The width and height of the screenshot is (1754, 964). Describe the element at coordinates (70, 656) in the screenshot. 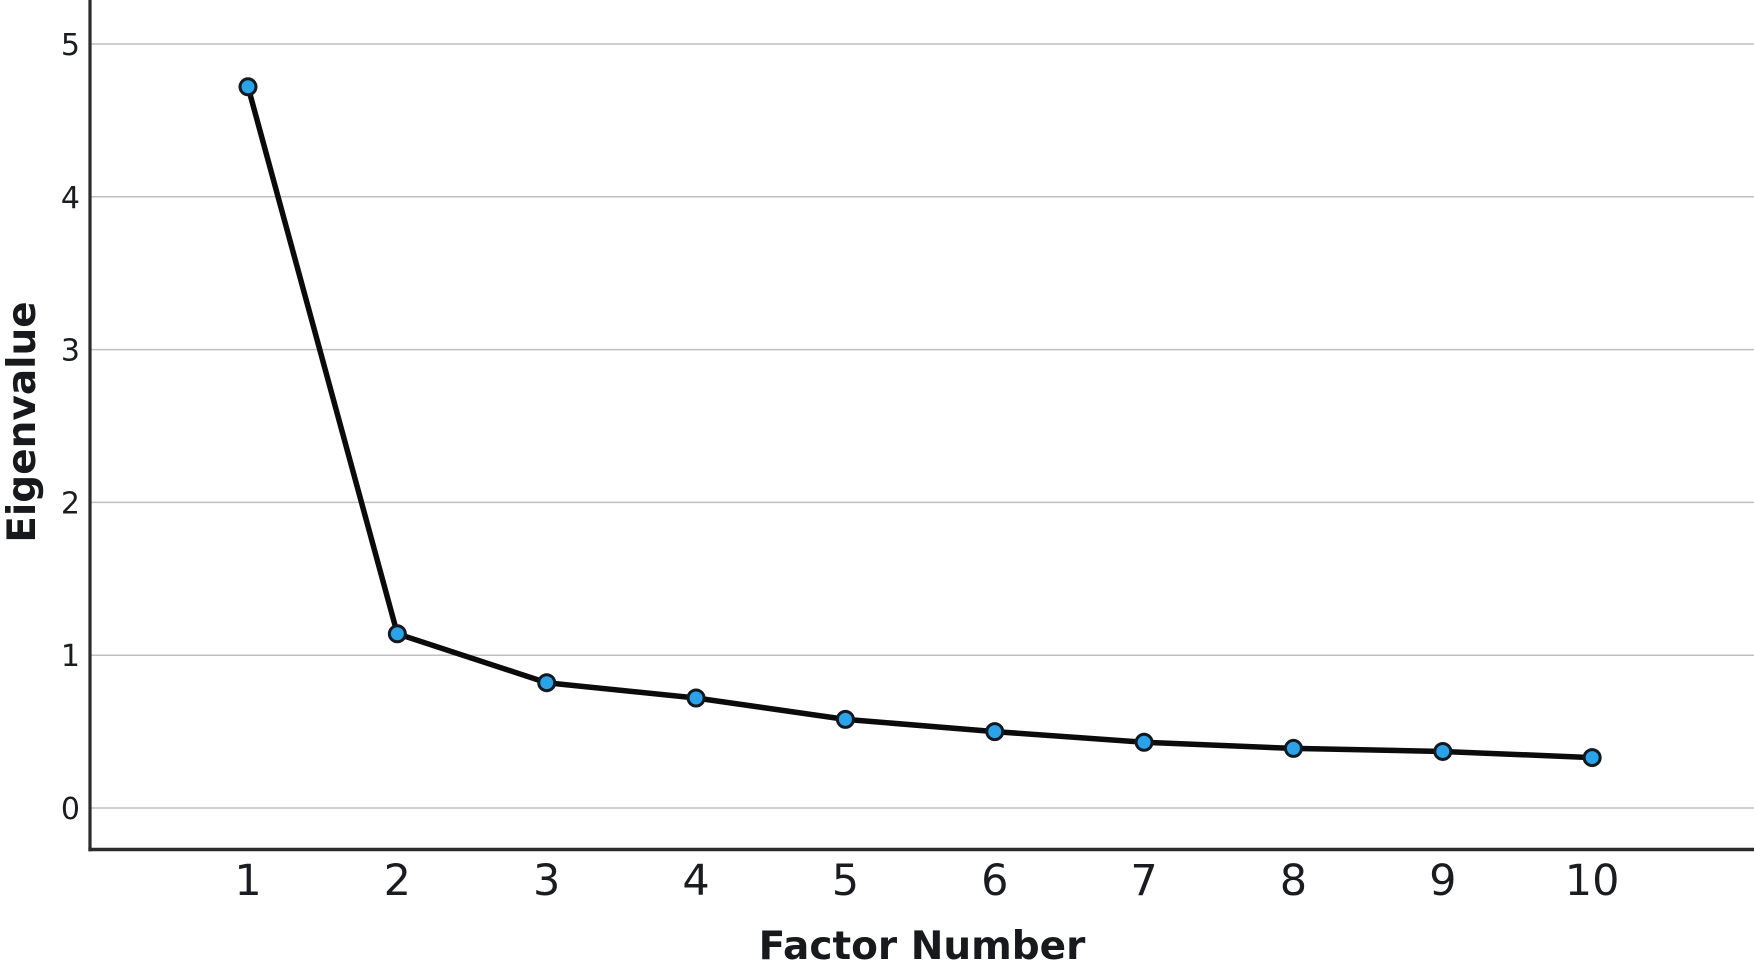

I see `y-tick-label-1: 1` at that location.